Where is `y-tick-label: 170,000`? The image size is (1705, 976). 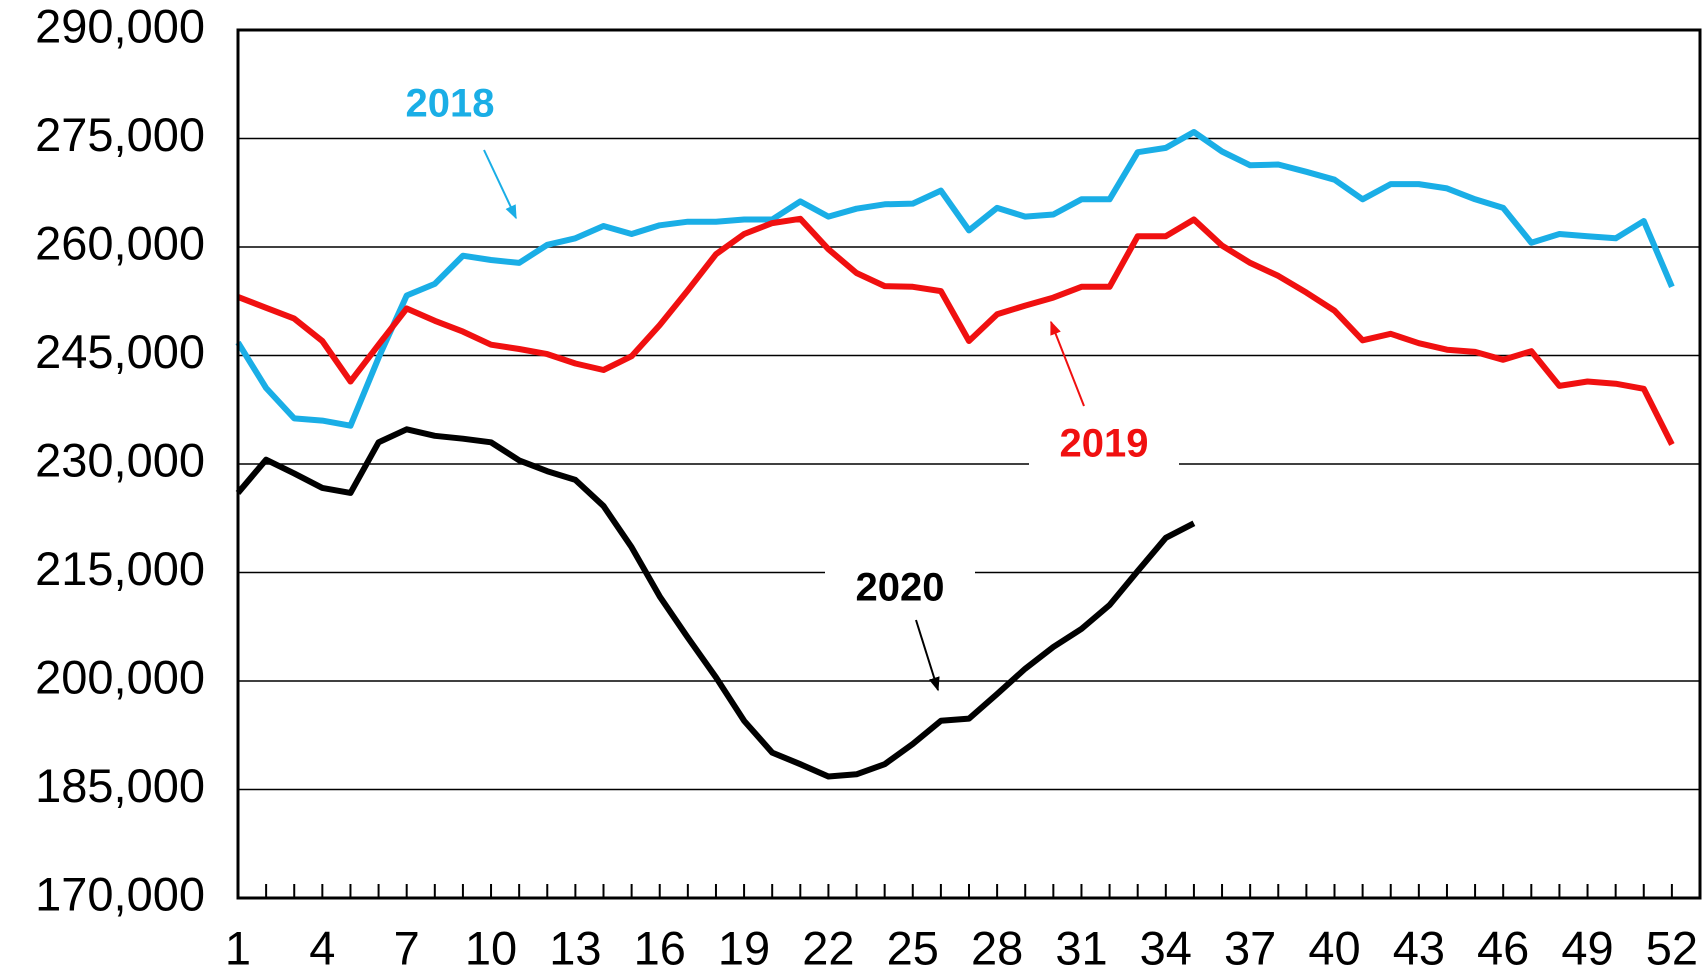 y-tick-label: 170,000 is located at coordinates (120, 893).